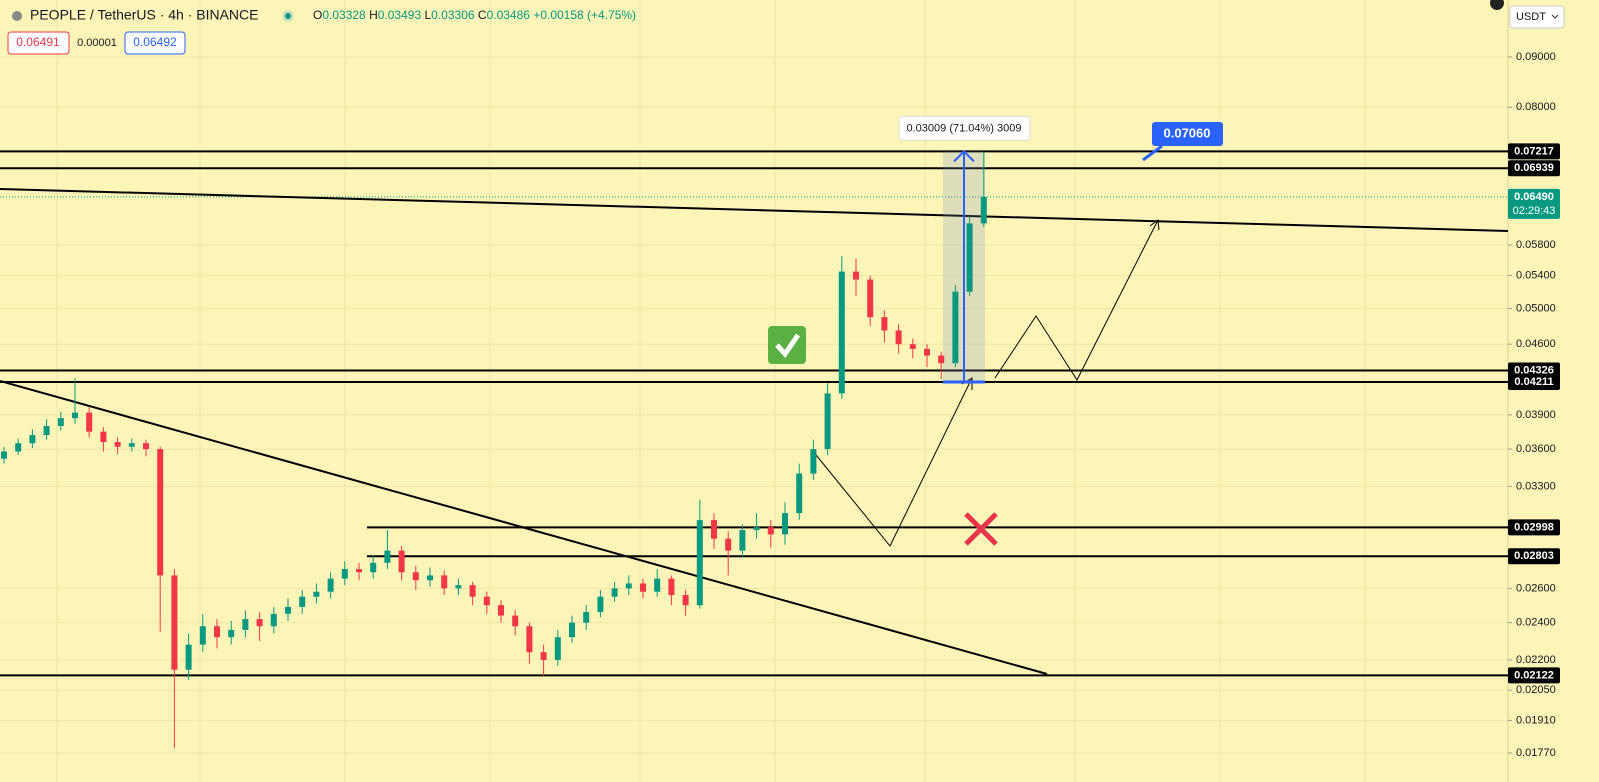  I want to click on level-label: 0.02122, so click(1534, 675).